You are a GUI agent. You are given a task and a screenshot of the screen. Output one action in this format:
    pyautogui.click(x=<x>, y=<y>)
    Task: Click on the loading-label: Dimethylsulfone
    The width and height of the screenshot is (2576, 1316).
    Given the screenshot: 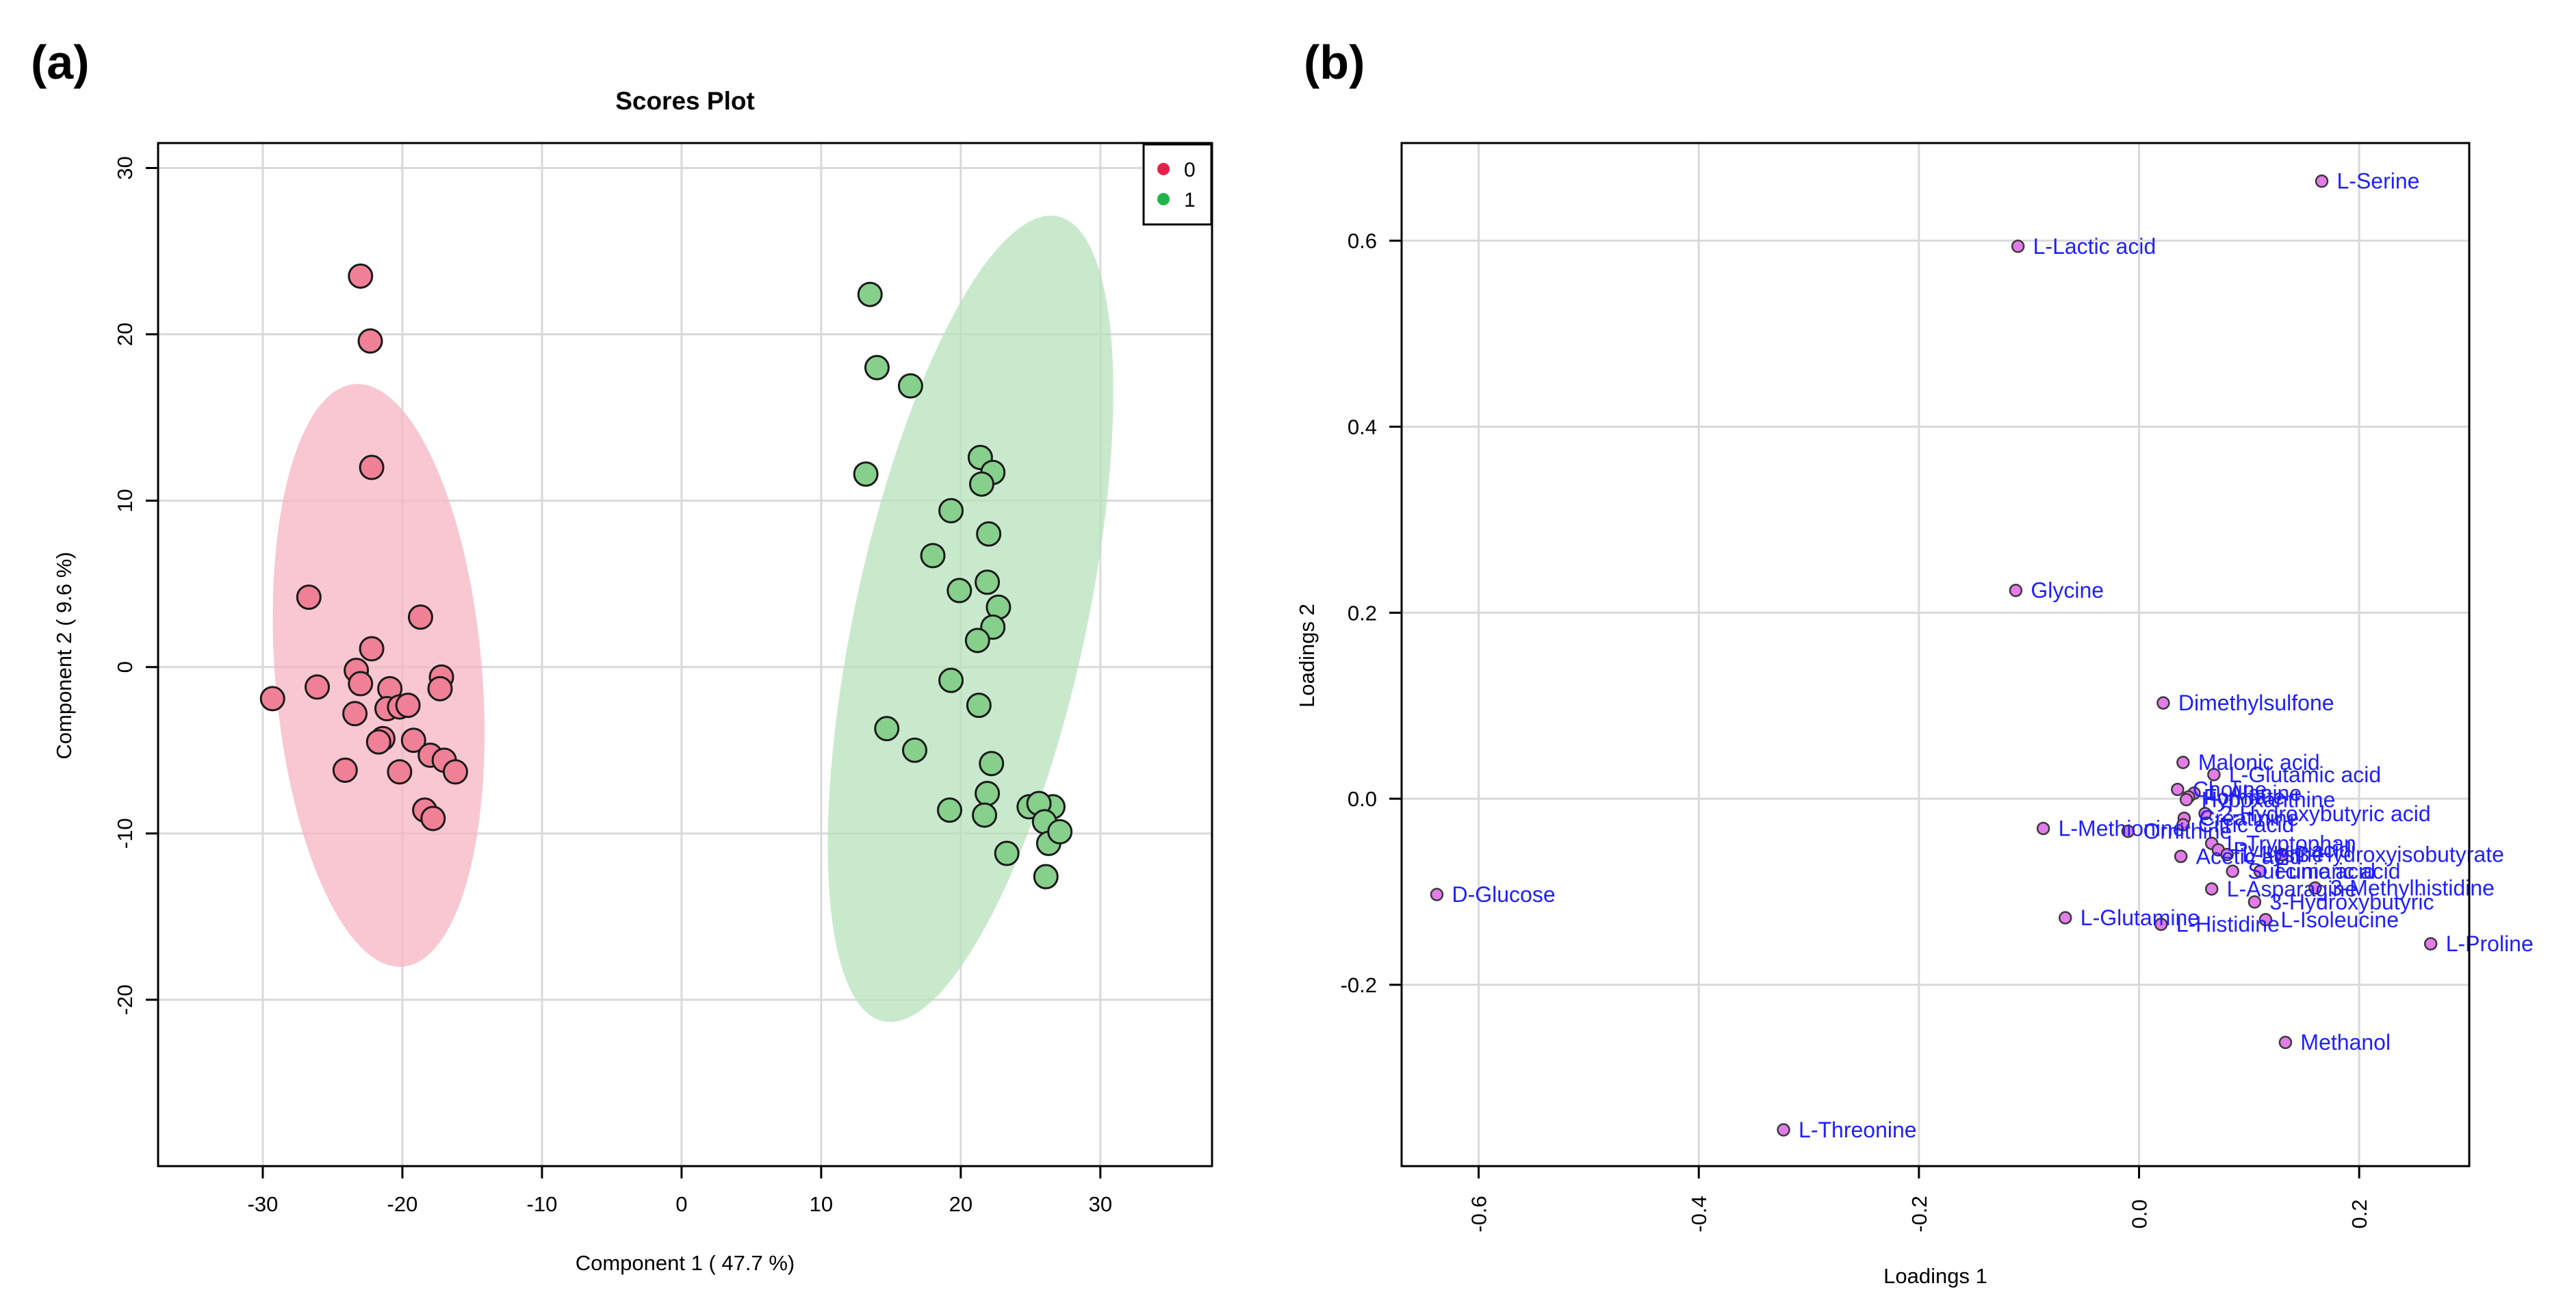 What is the action you would take?
    pyautogui.click(x=2256, y=703)
    